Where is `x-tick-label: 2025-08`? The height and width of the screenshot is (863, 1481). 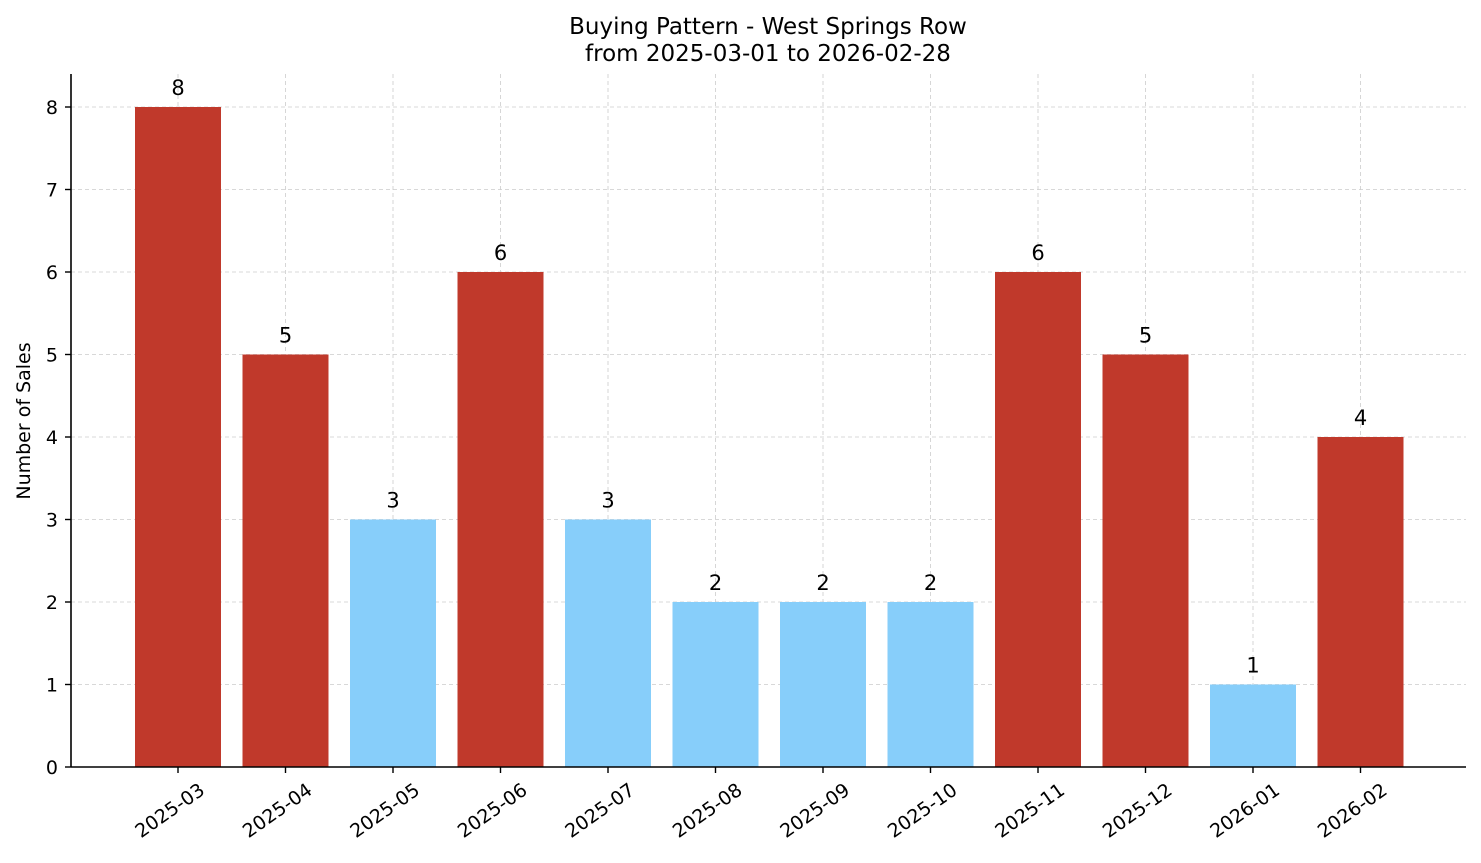 x-tick-label: 2025-08 is located at coordinates (708, 811).